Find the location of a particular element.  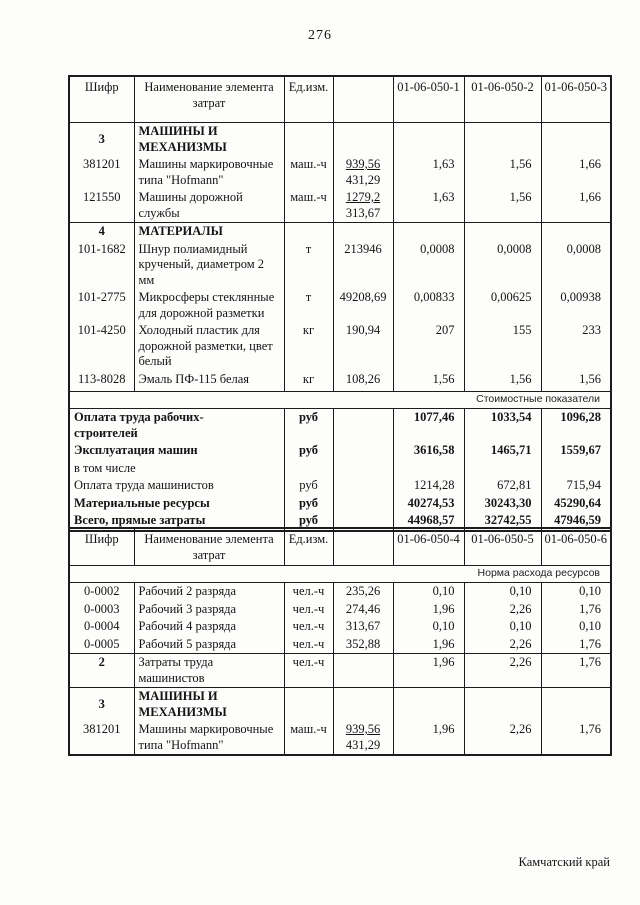

summary-unit is located at coordinates (308, 468).